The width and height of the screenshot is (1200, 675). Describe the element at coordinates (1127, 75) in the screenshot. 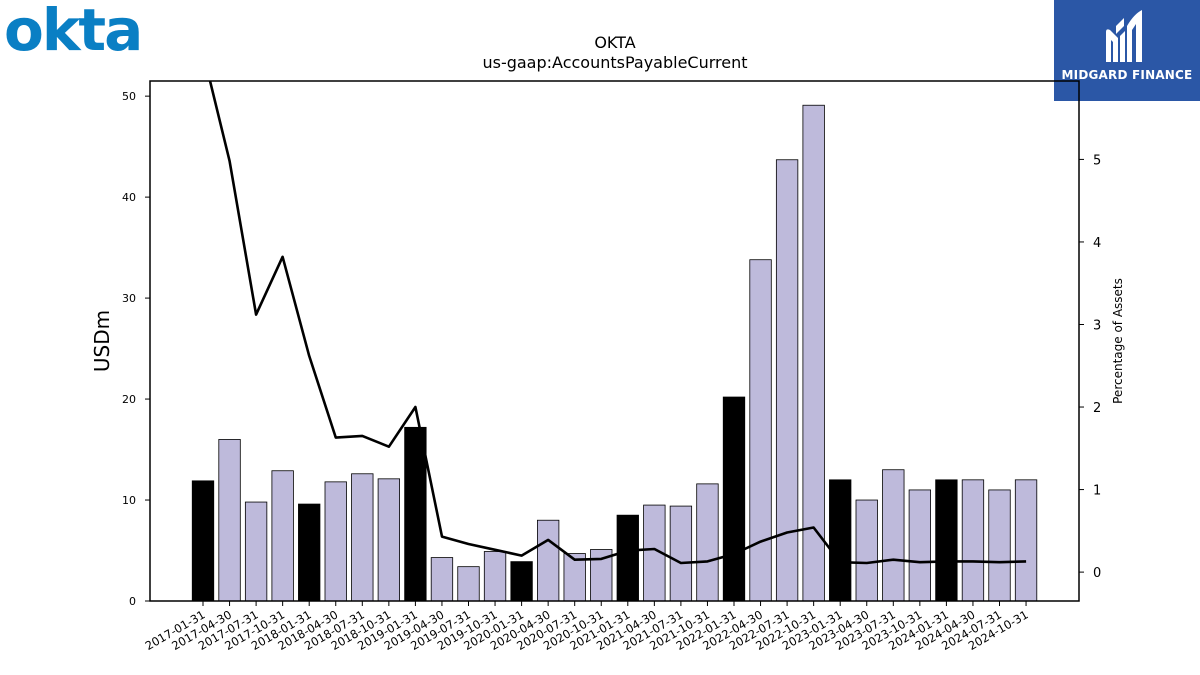

I see `midgard-finance-name: MIDGARD FINANCE` at that location.